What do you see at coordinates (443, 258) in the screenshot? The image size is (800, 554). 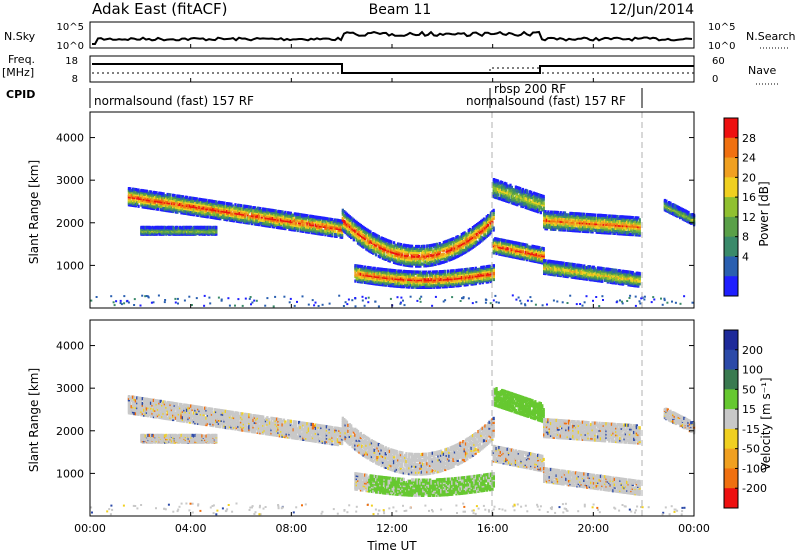 I see `pow-cell-2046` at bounding box center [443, 258].